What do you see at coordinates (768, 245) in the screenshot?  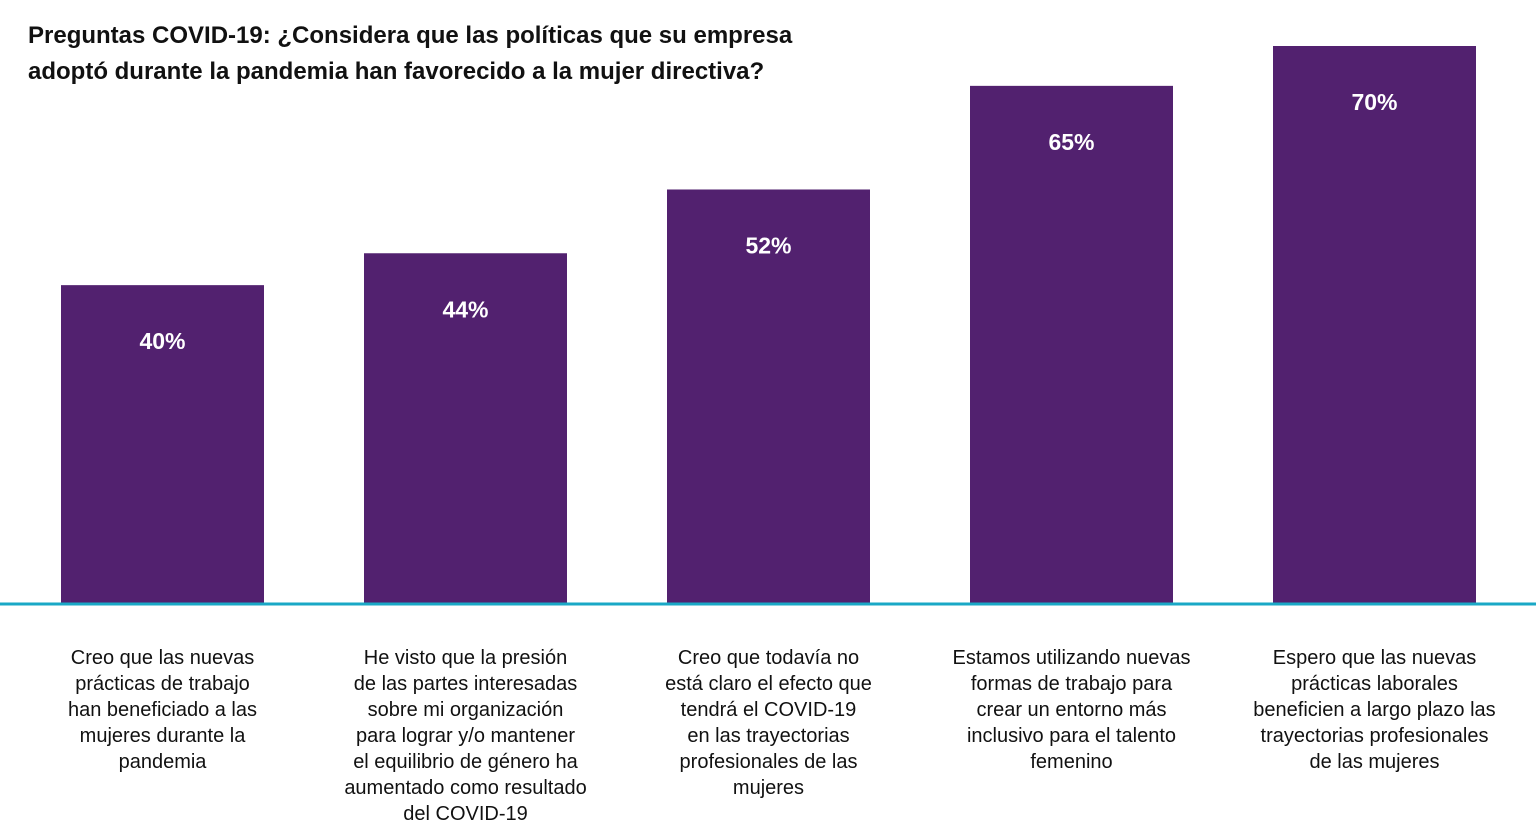 I see `bar-value-label: 52%` at bounding box center [768, 245].